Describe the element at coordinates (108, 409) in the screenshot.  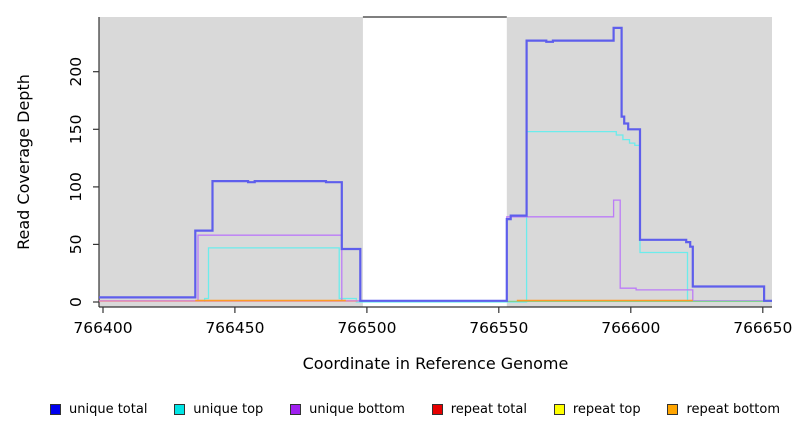
I see `legend-label: unique total` at that location.